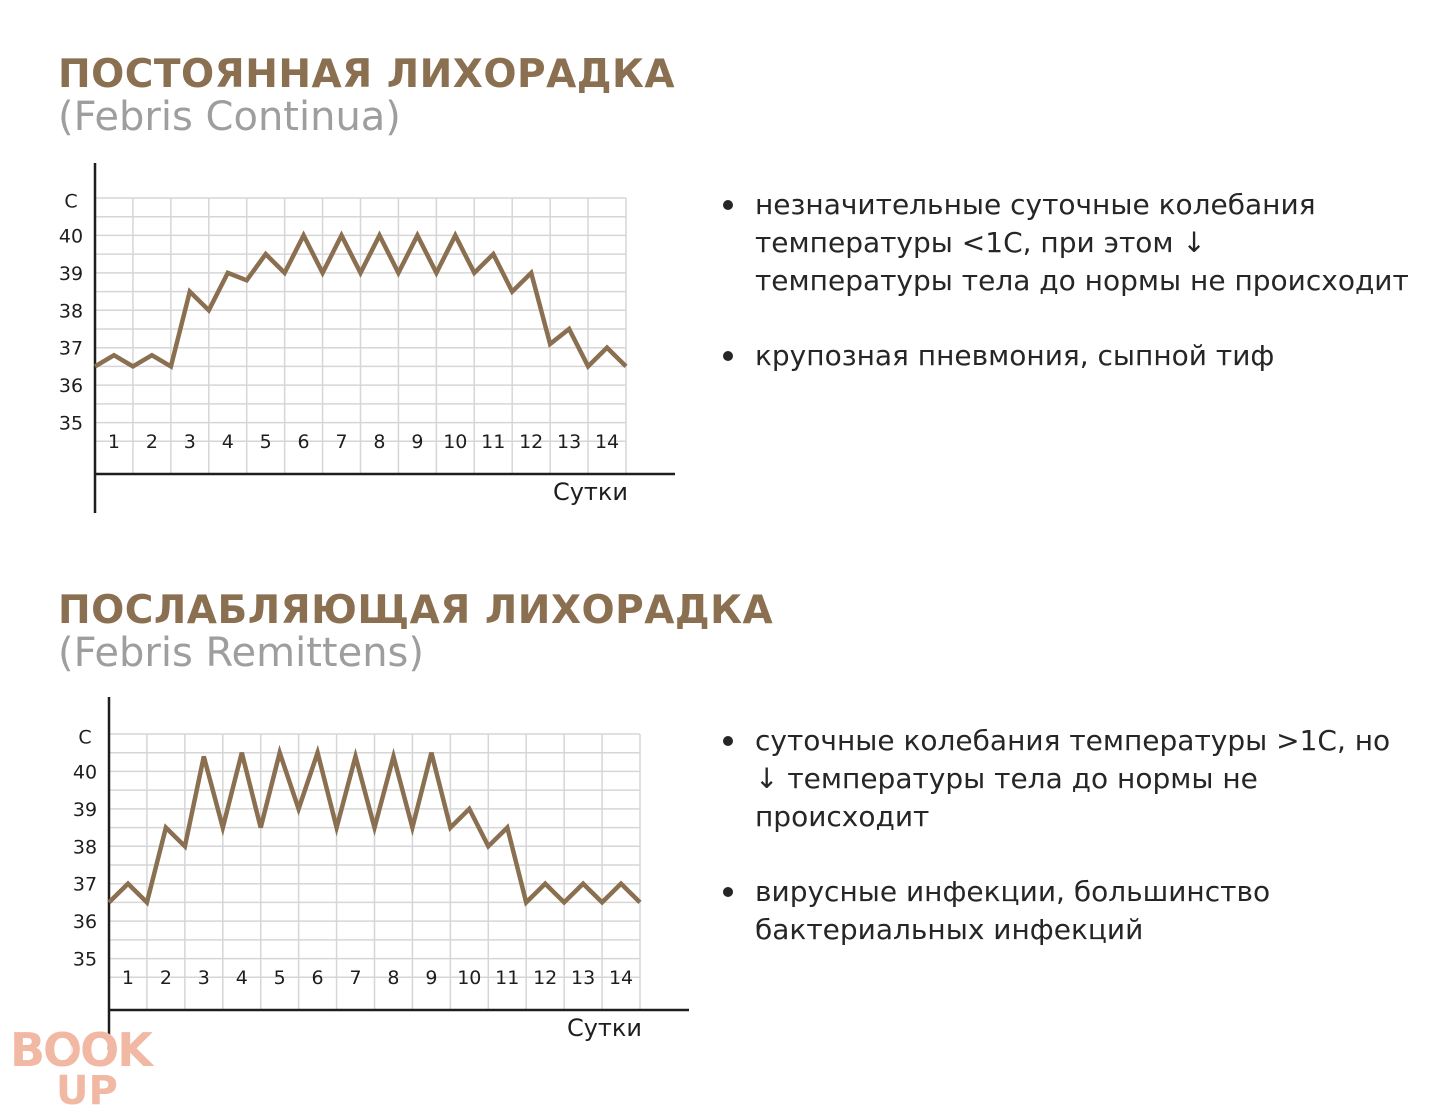 This screenshot has height=1112, width=1437. I want to click on logo-top-text: BOOK, so click(82, 1050).